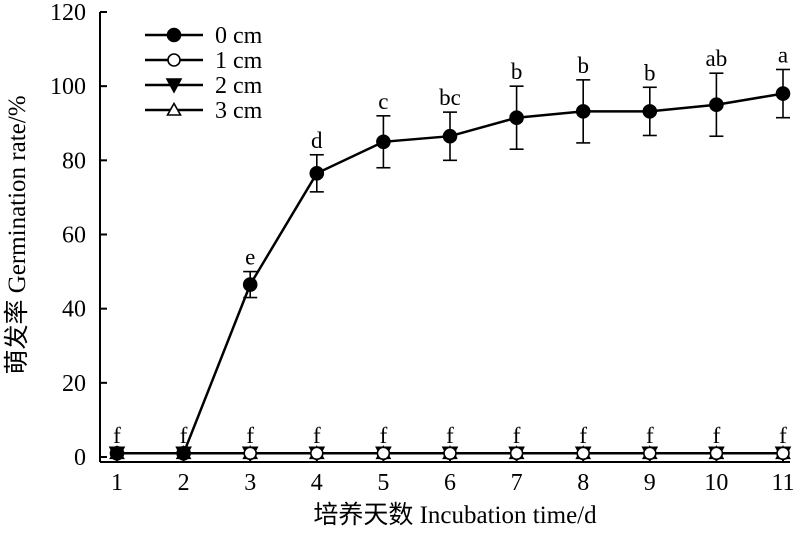 This screenshot has width=800, height=533. What do you see at coordinates (717, 435) in the screenshot?
I see `sig-label-bottom-10: f` at bounding box center [717, 435].